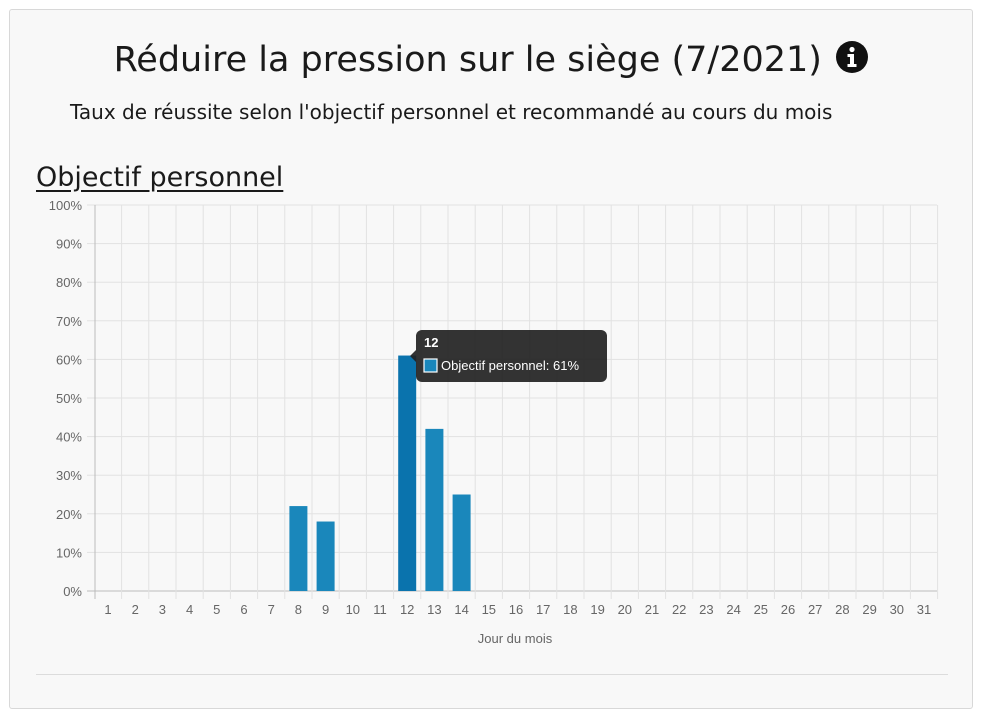 Image resolution: width=986 pixels, height=709 pixels. What do you see at coordinates (706, 609) in the screenshot?
I see `x-tick-label: 23` at bounding box center [706, 609].